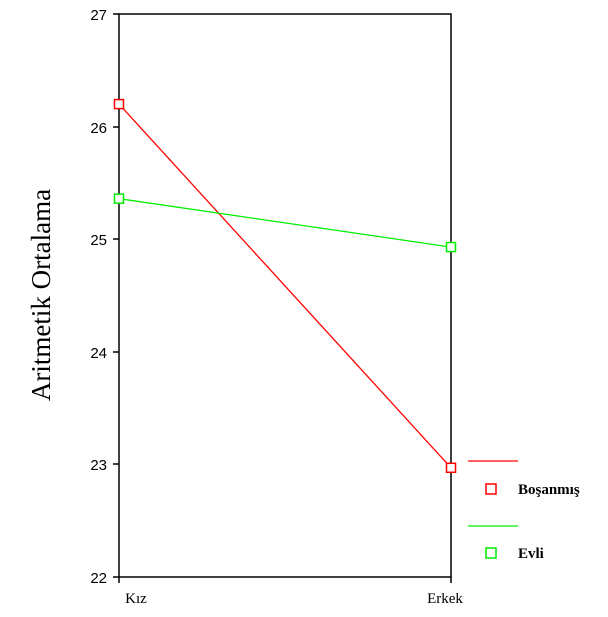 This screenshot has width=608, height=617. What do you see at coordinates (491, 553) in the screenshot?
I see `legend-marker-evli` at bounding box center [491, 553].